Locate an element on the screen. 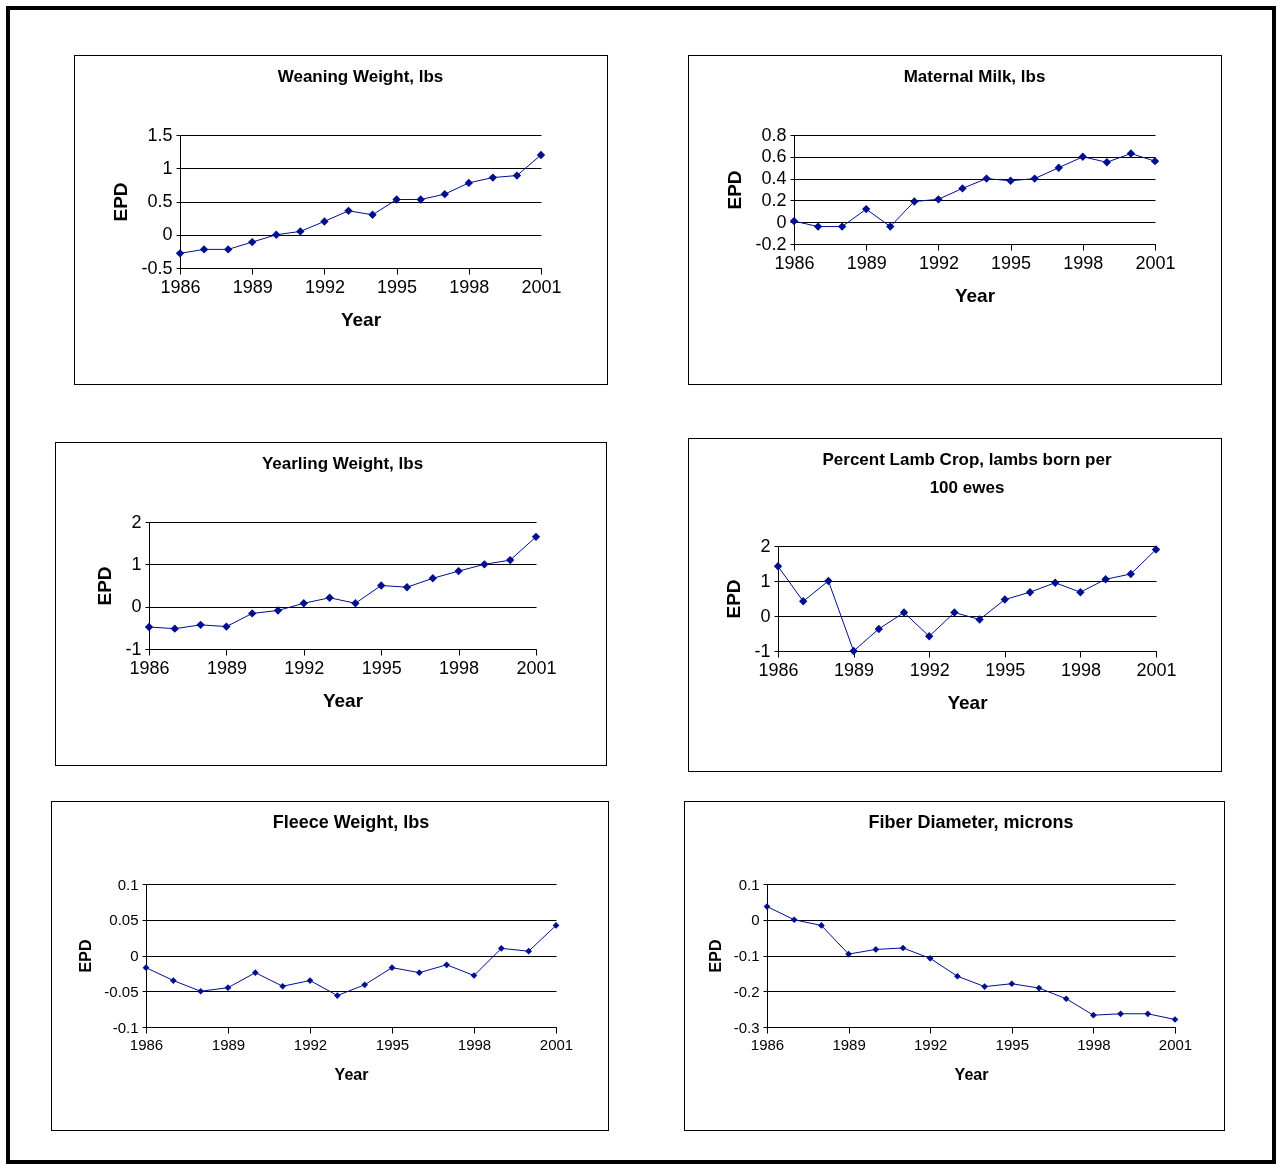 The height and width of the screenshot is (1165, 1278). y-tick-label: 0.4 is located at coordinates (773, 178).